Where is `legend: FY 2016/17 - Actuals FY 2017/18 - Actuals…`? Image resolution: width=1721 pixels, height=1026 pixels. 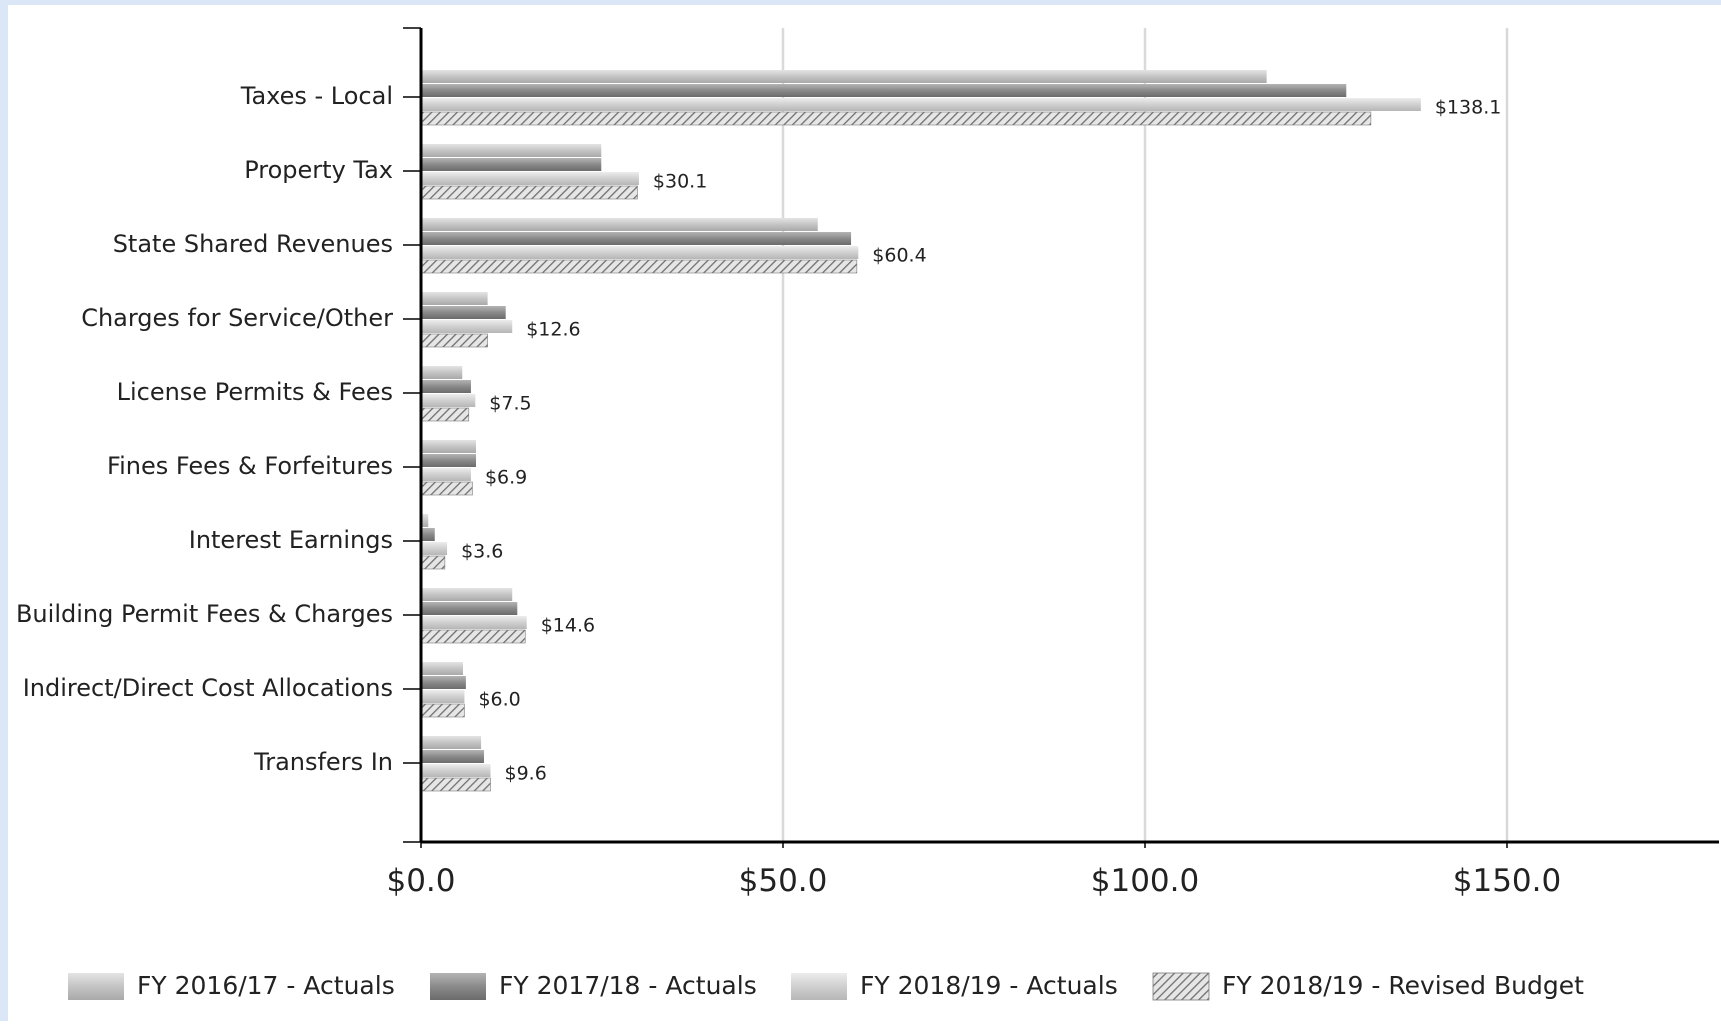 legend: FY 2016/17 - Actuals FY 2017/18 - Actuals… is located at coordinates (826, 986).